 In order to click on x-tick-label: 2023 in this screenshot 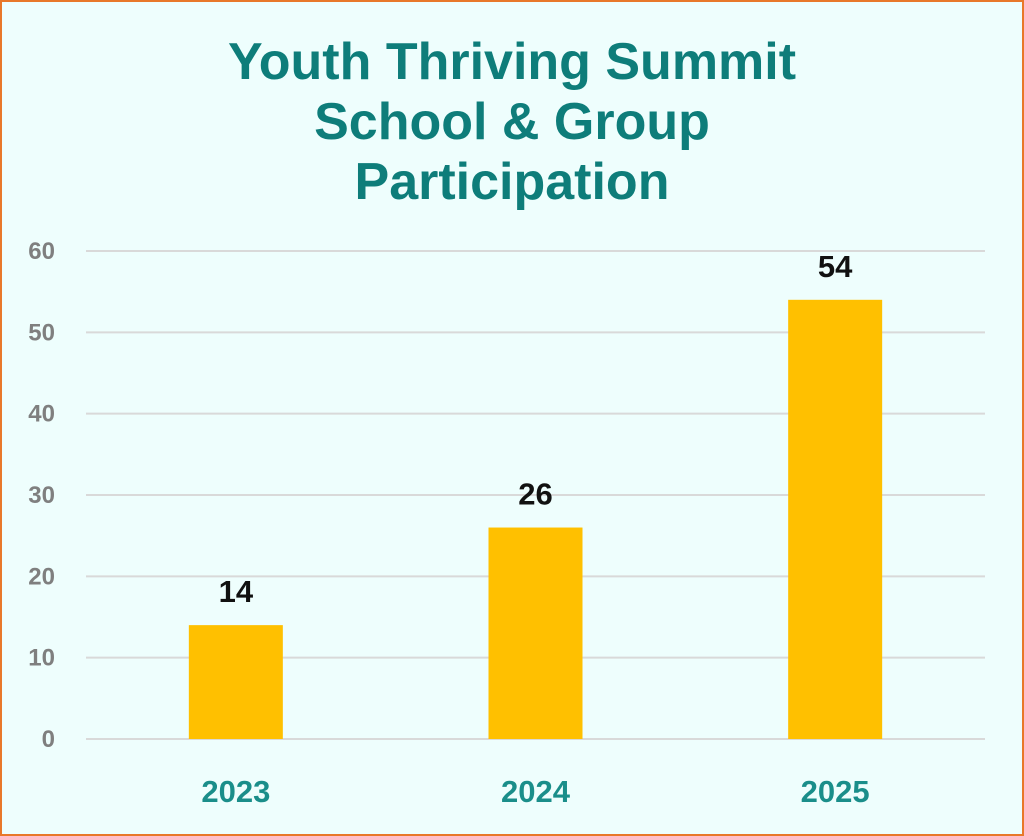, I will do `click(235, 791)`.